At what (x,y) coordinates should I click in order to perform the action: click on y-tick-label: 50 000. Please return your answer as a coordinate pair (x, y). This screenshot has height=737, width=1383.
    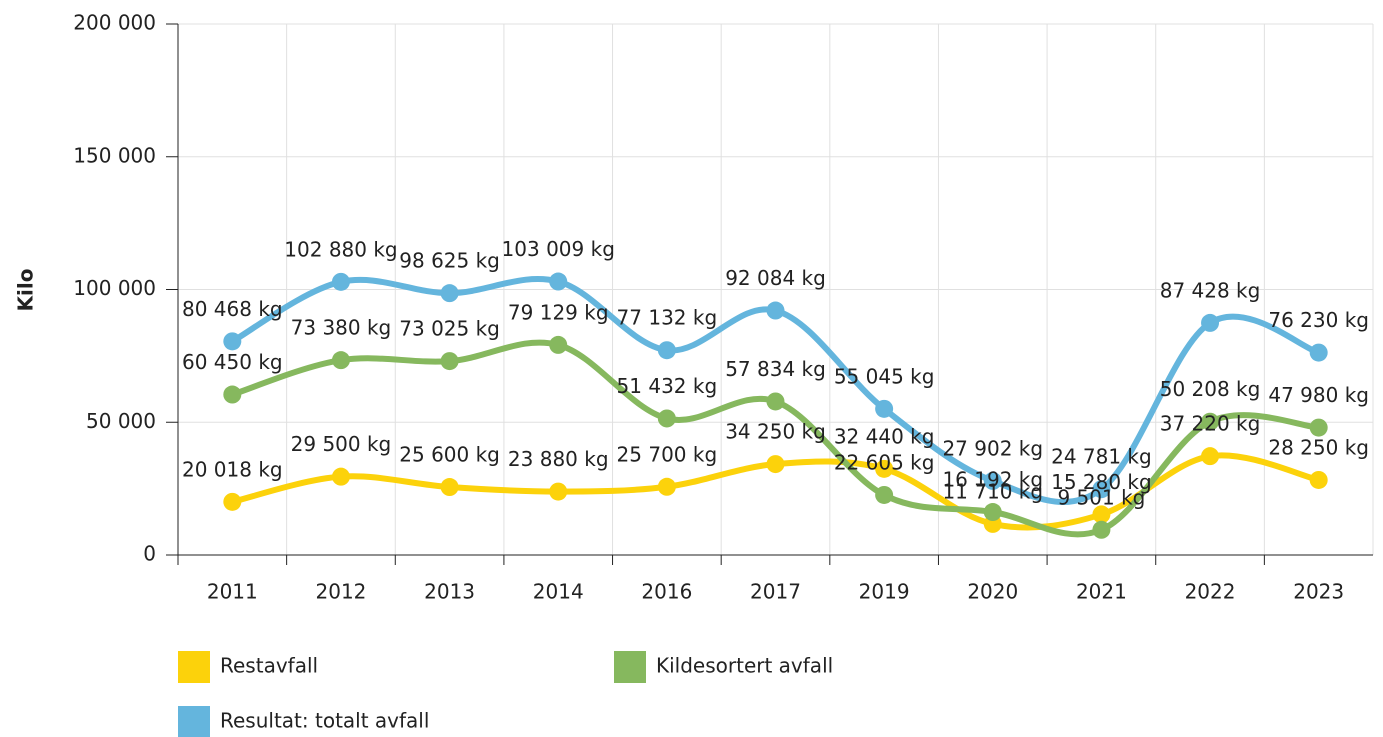
    Looking at the image, I should click on (121, 421).